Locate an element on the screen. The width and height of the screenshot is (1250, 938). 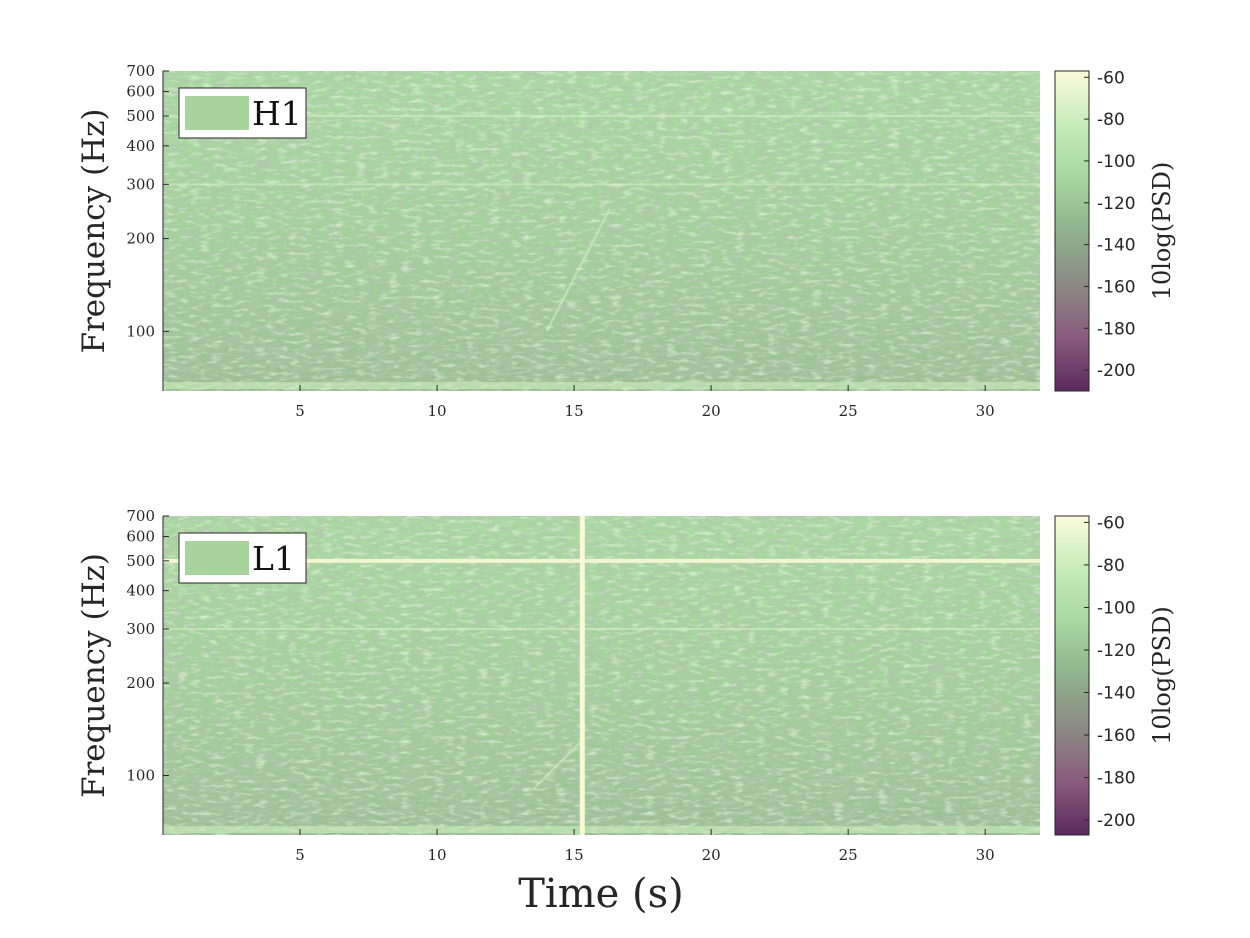
legend: L1 is located at coordinates (242, 558).